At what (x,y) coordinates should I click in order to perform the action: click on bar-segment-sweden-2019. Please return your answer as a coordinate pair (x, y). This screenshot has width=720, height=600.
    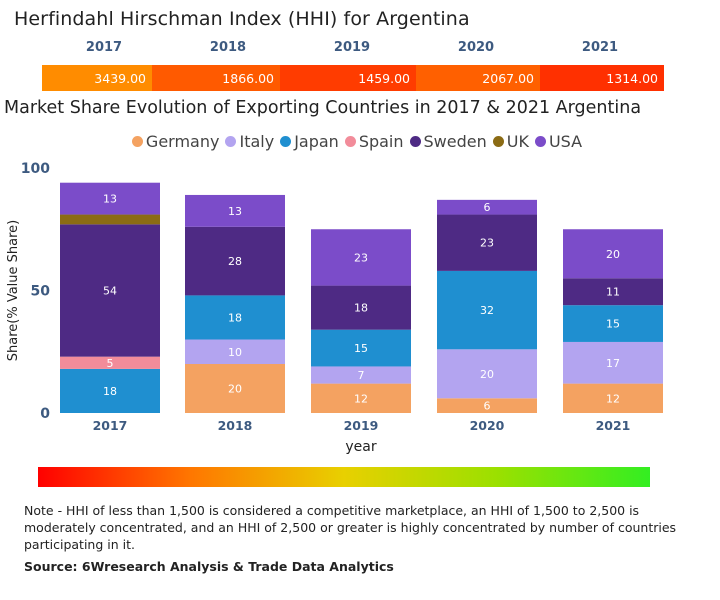
    Looking at the image, I should click on (361, 307).